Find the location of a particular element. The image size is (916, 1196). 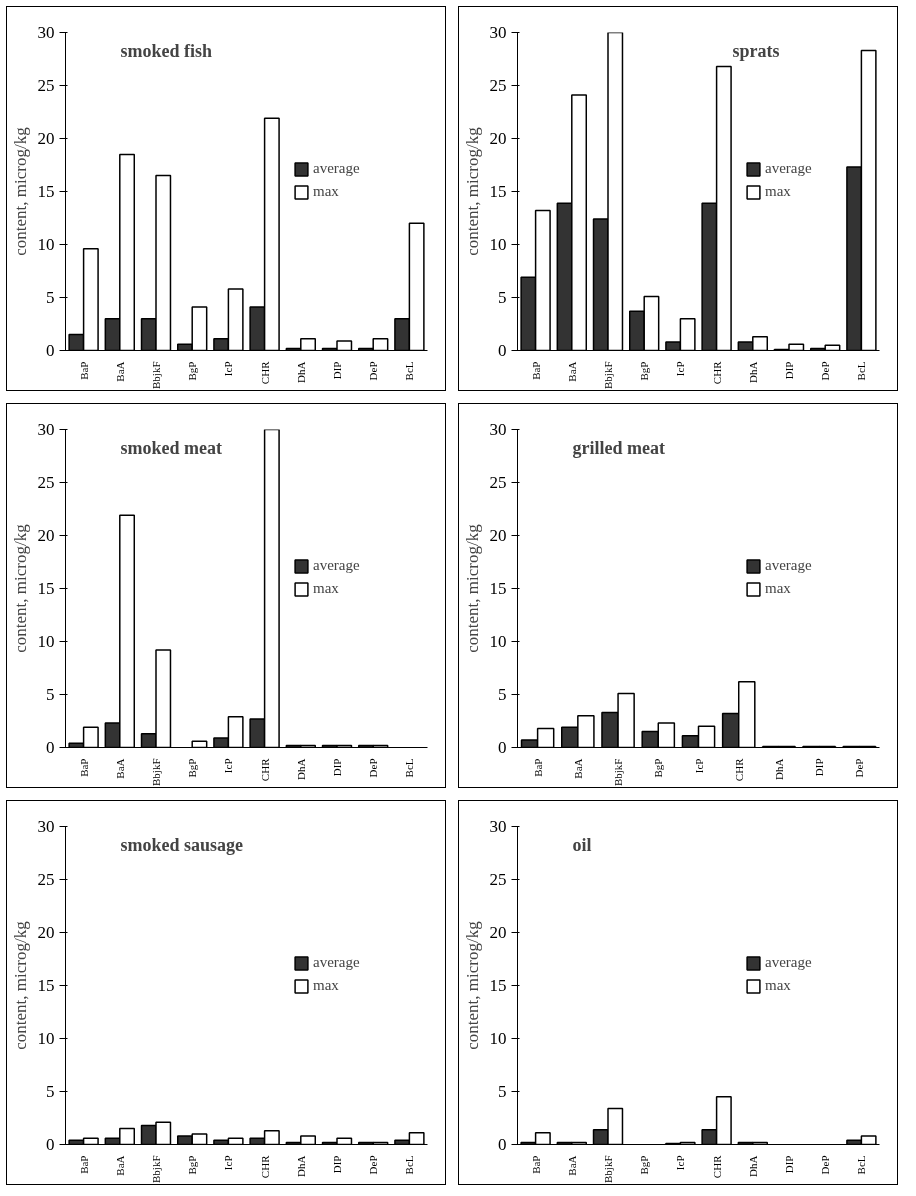

chart-title: smoked meat is located at coordinates (171, 447).